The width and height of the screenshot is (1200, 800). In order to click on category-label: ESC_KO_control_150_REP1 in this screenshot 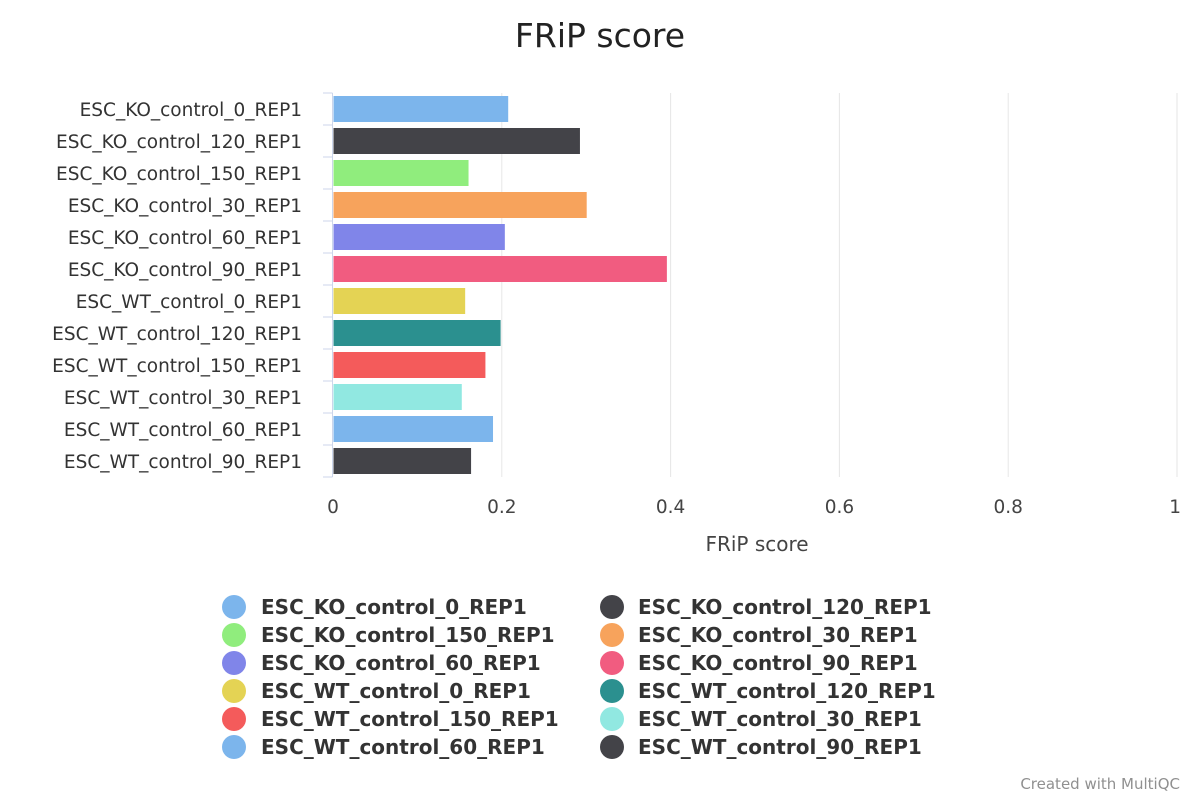, I will do `click(179, 174)`.